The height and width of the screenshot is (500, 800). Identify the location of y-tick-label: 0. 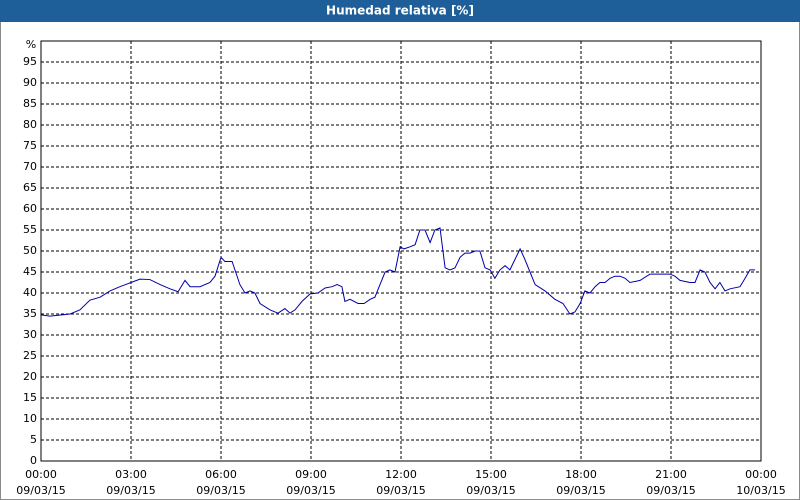
(33, 460).